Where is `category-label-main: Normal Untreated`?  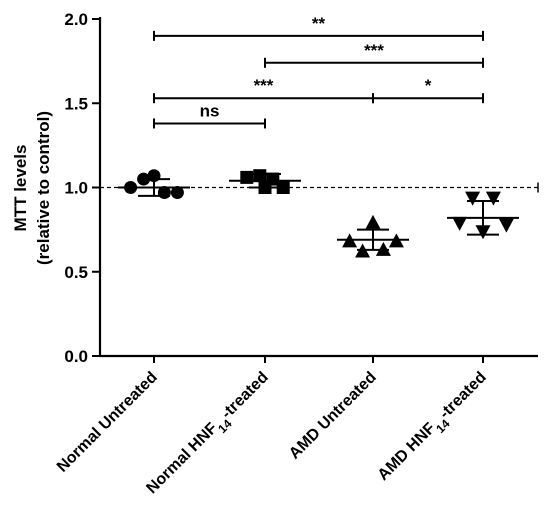 category-label-main: Normal Untreated is located at coordinates (107, 422).